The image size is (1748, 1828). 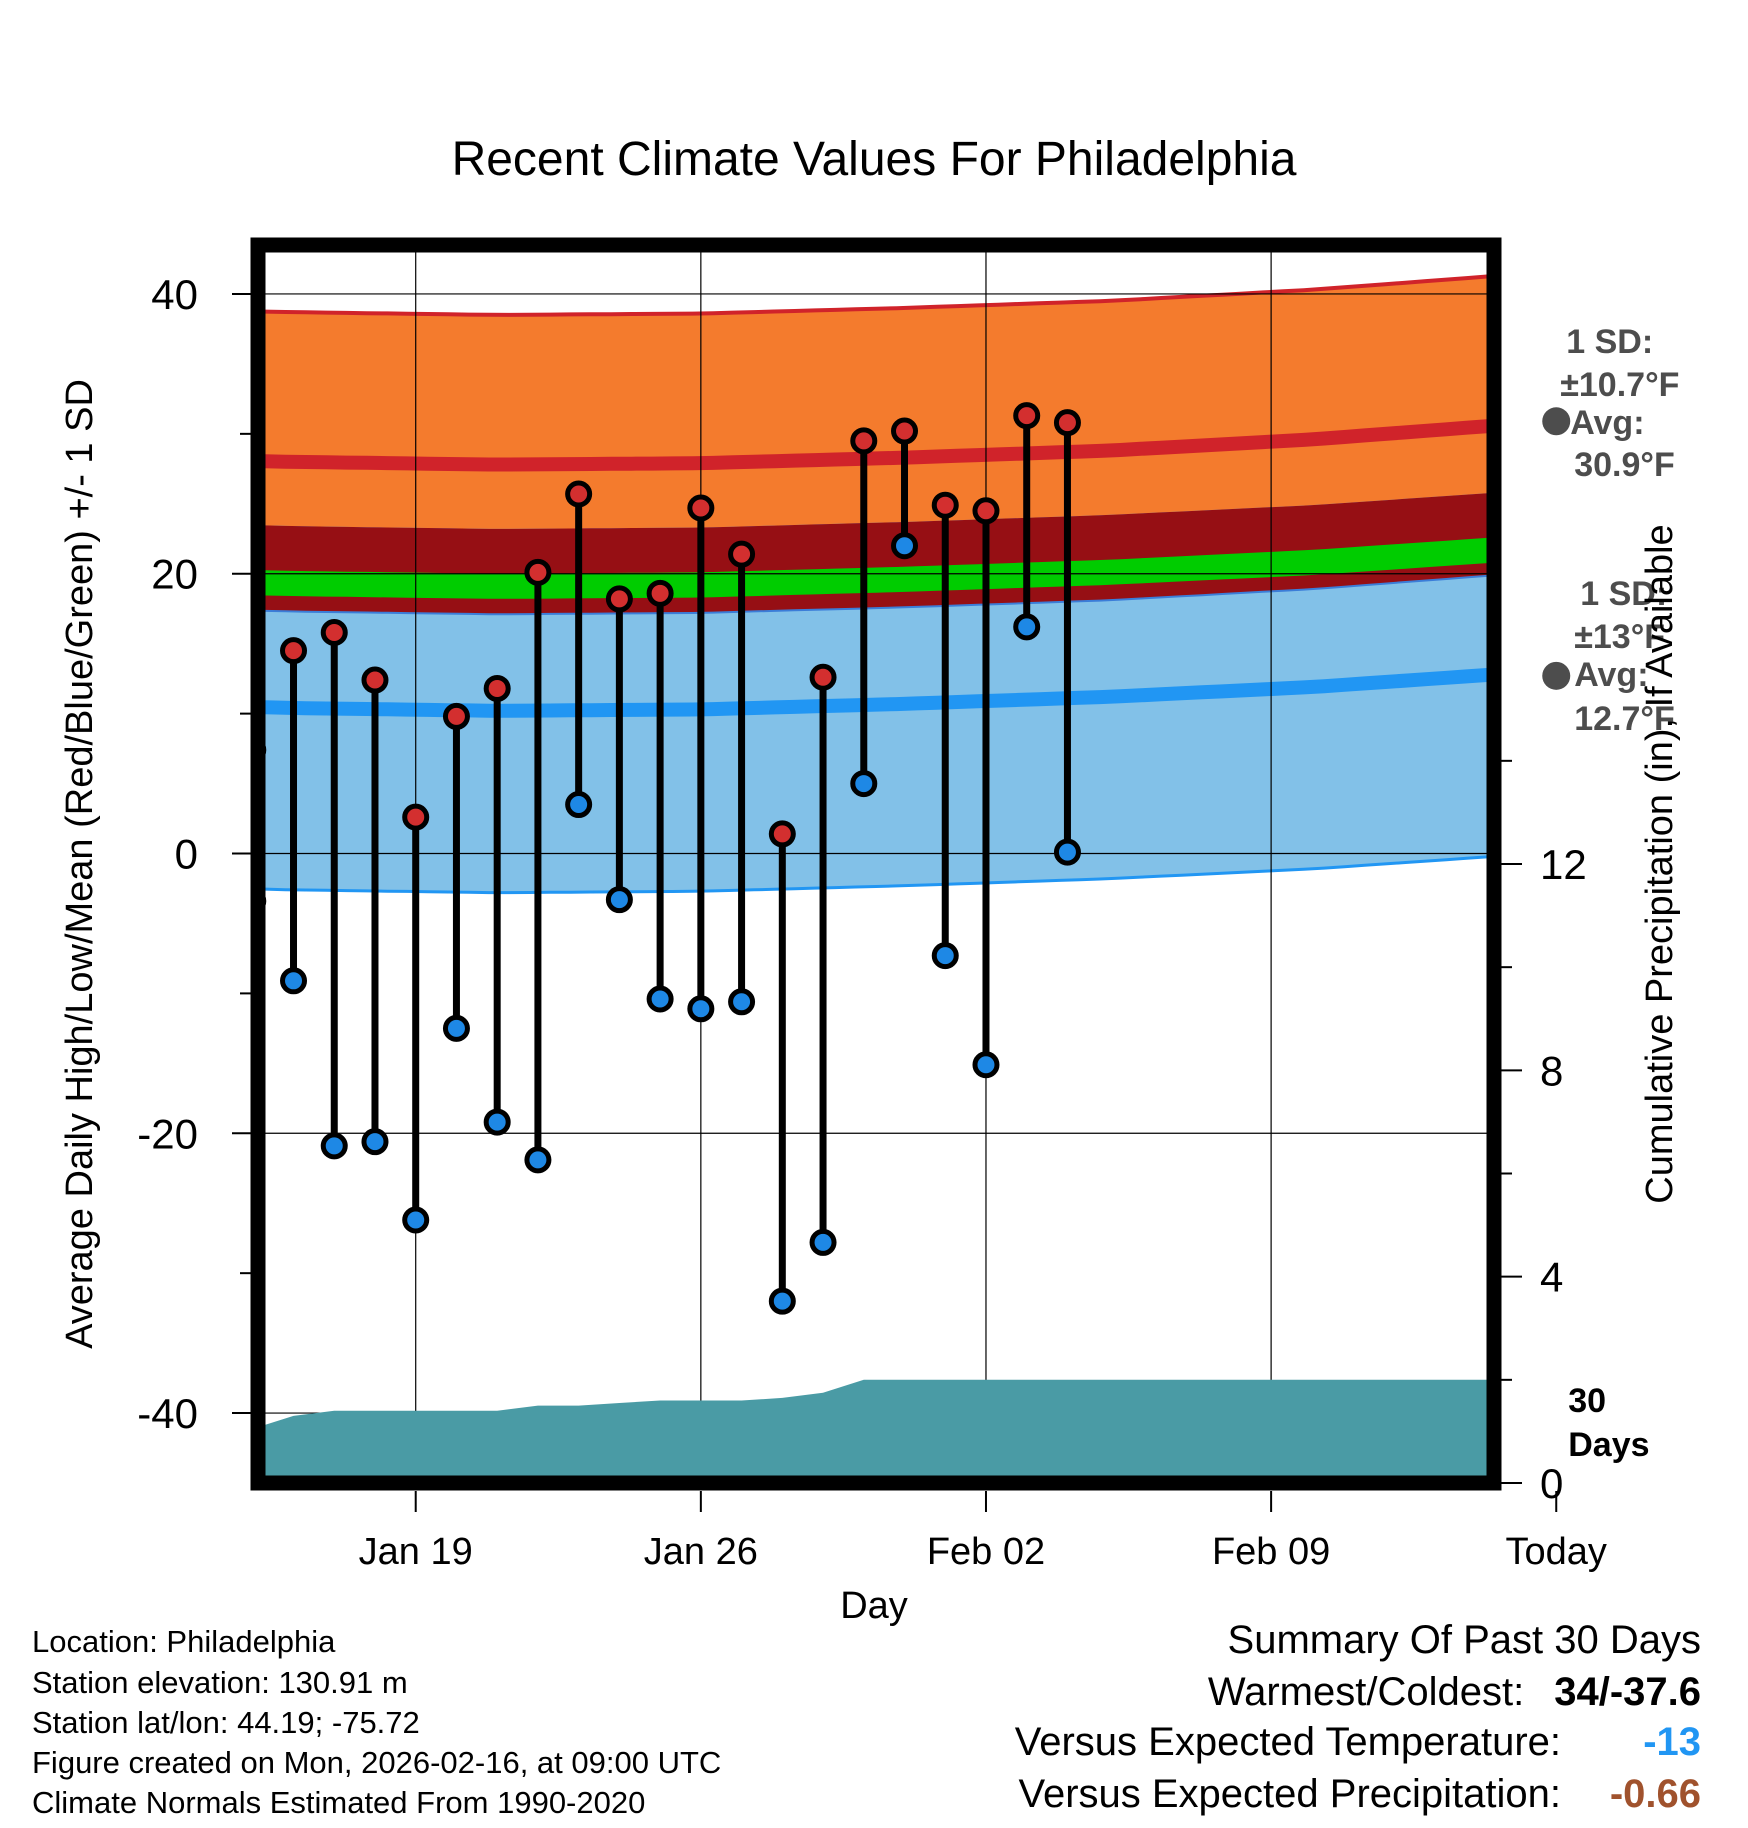 I want to click on low-sd-label: 1 SD:, so click(x=1623, y=594).